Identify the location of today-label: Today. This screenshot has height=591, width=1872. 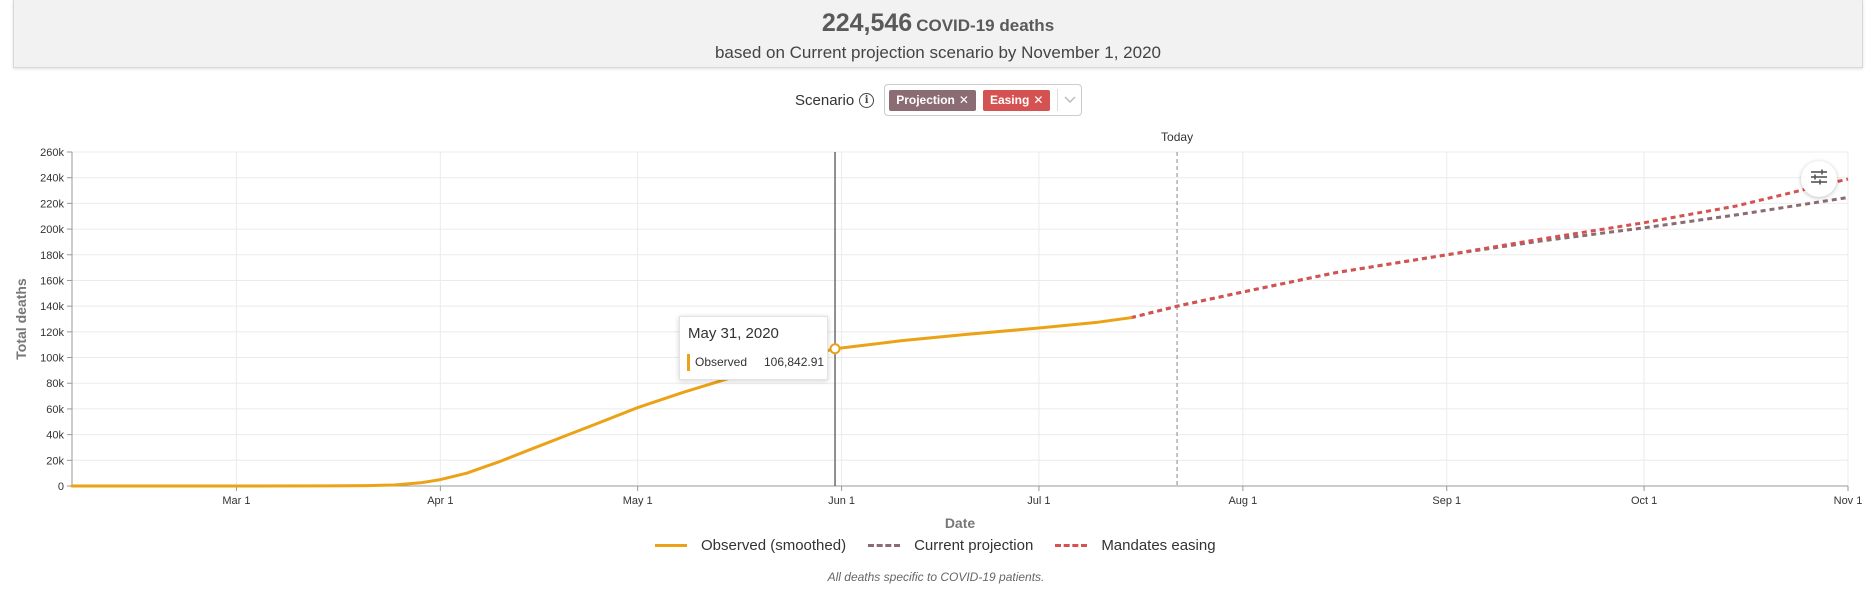
(1177, 137).